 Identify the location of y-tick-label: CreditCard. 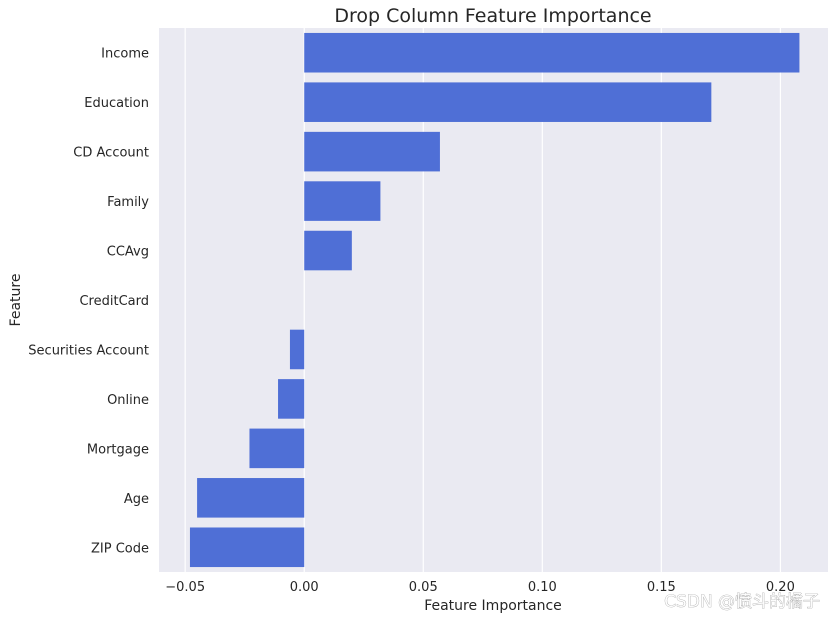
(114, 301).